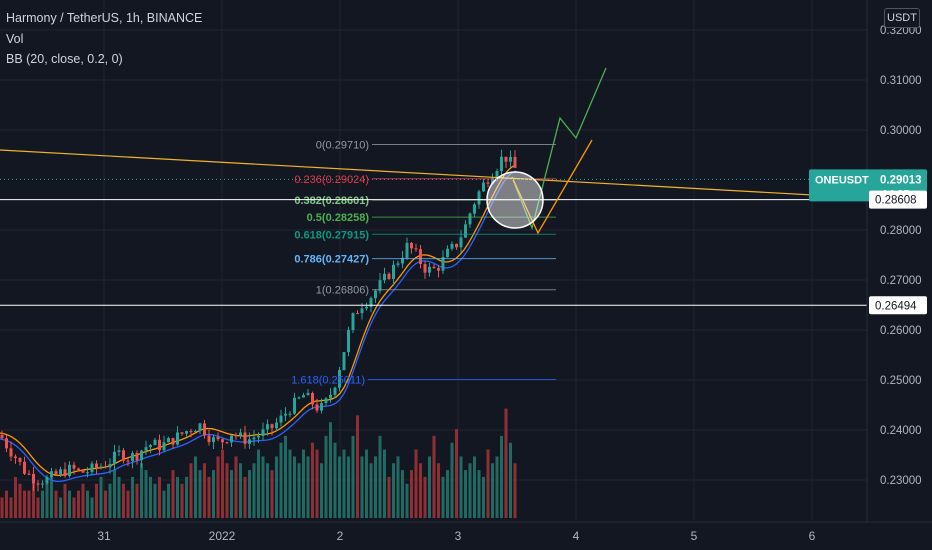  What do you see at coordinates (340, 536) in the screenshot?
I see `time-tick-label: 2` at bounding box center [340, 536].